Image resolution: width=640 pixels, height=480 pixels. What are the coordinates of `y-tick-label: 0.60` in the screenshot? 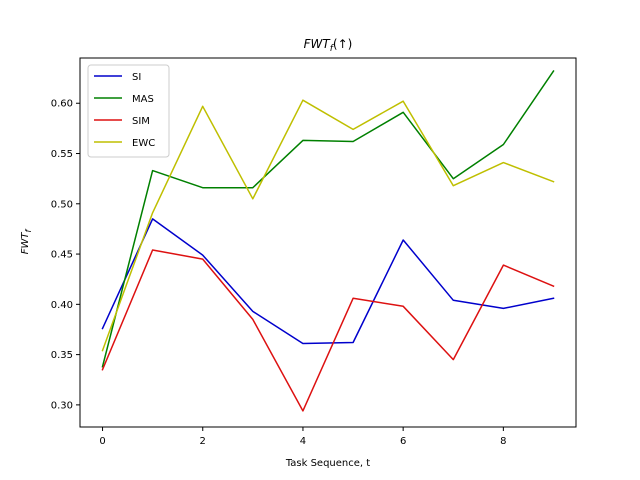 It's located at (62, 104).